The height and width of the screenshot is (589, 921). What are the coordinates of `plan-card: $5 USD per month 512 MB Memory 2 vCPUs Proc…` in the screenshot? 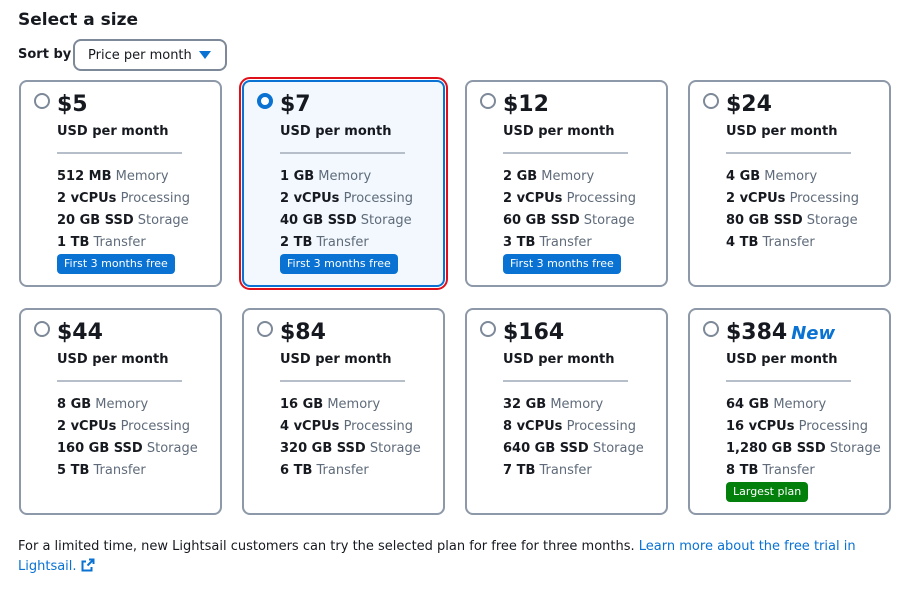 It's located at (120, 183).